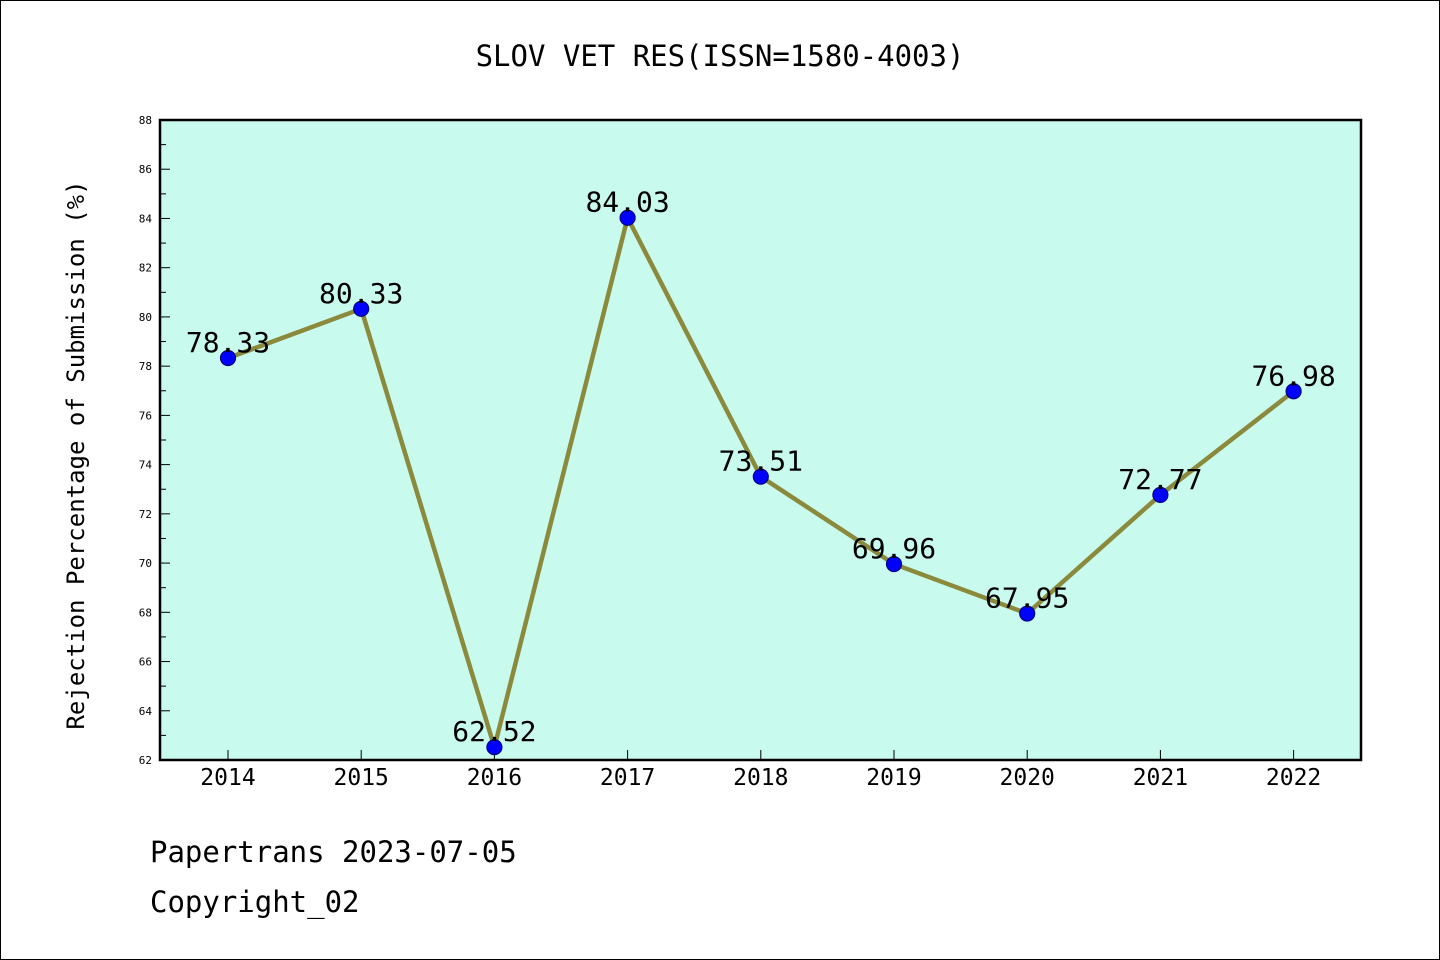  Describe the element at coordinates (761, 461) in the screenshot. I see `data-label: 73.51` at that location.